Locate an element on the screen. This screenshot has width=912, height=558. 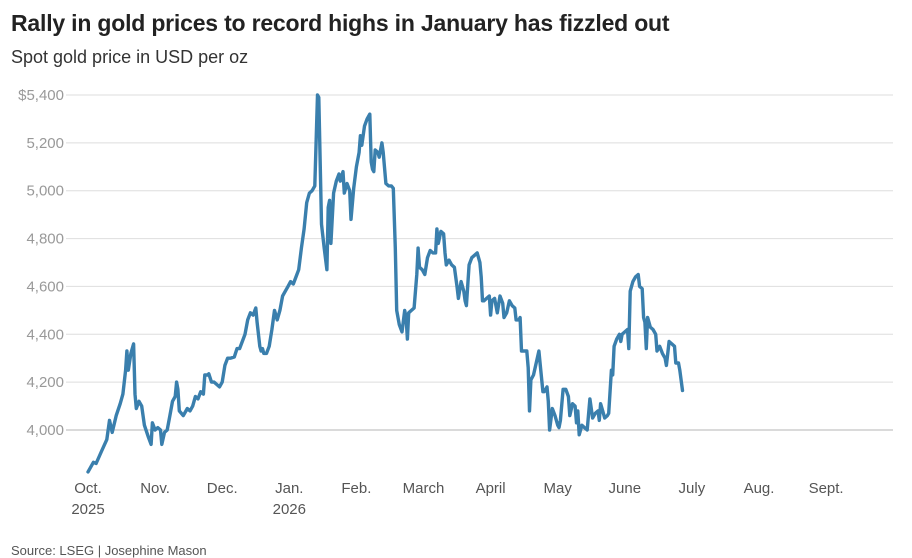
x-tick-label: Nov. is located at coordinates (155, 488).